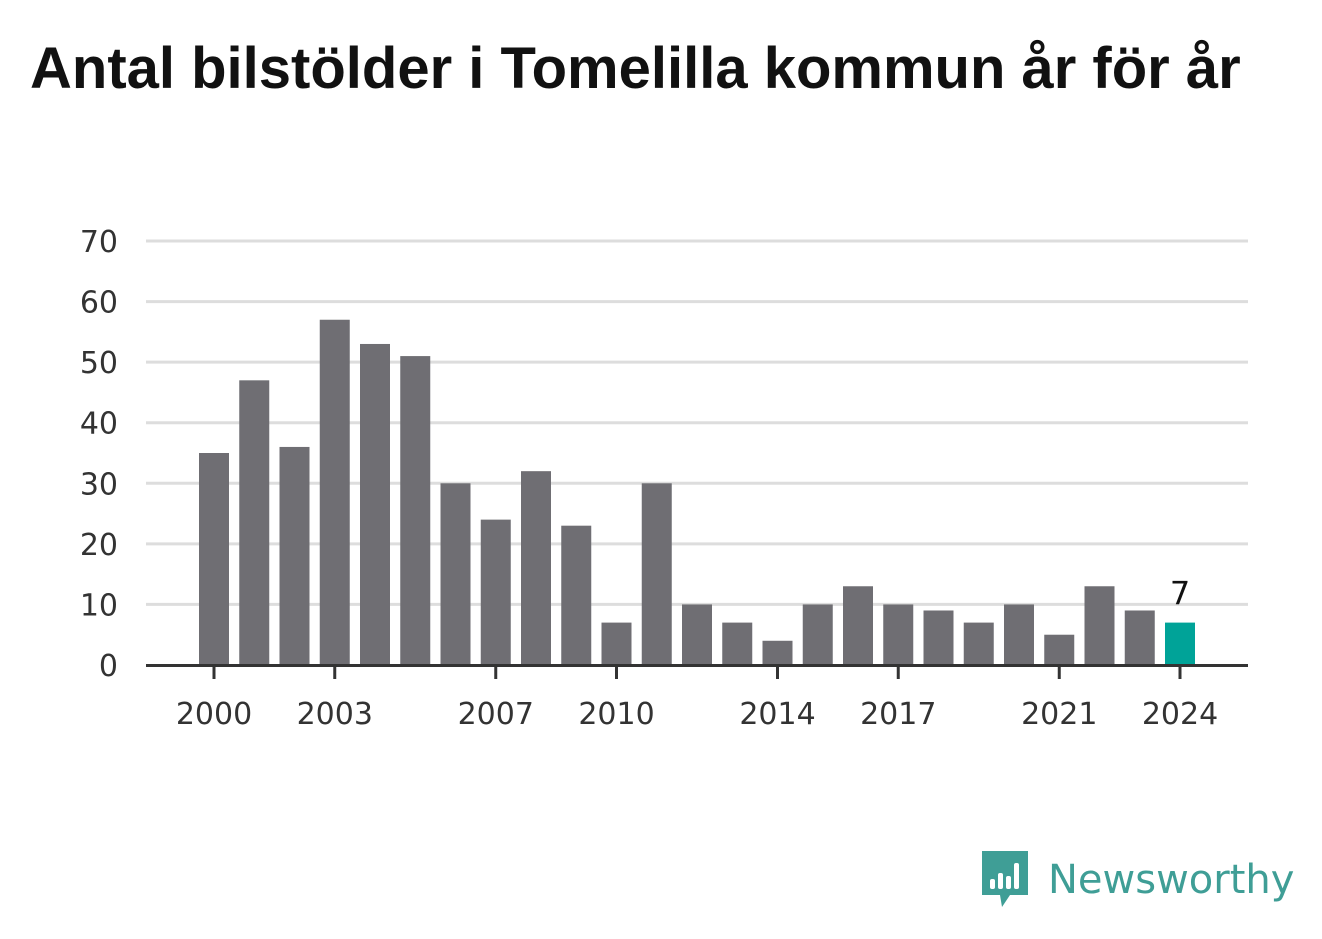 This screenshot has height=939, width=1322. Describe the element at coordinates (777, 652) in the screenshot. I see `bar-2014` at that location.